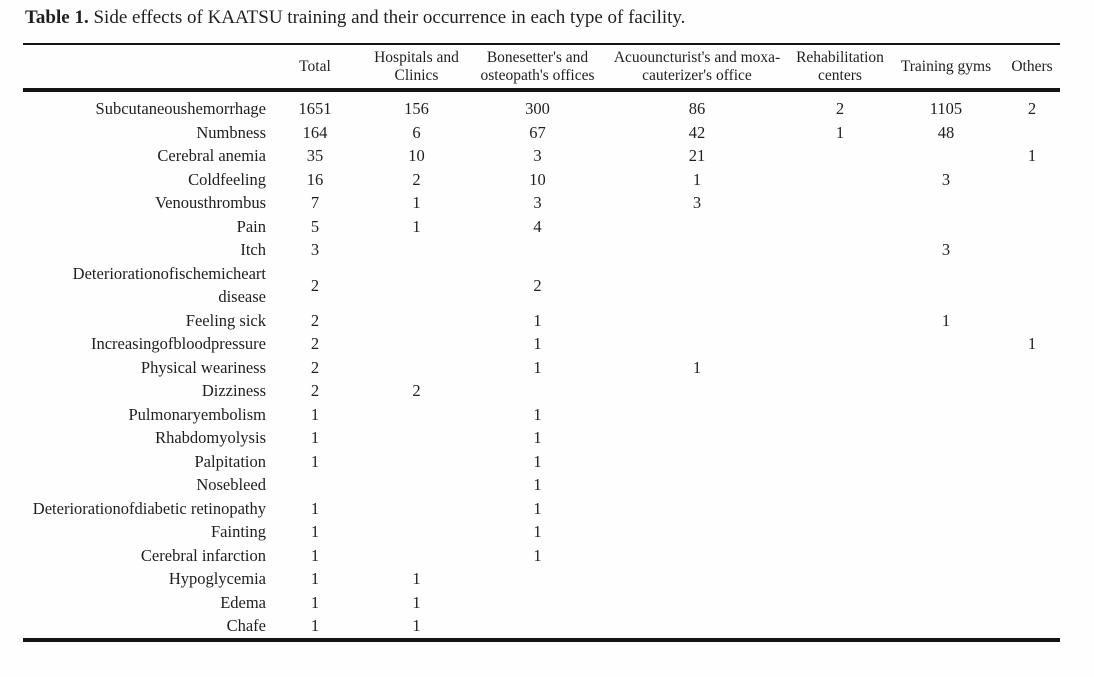  Describe the element at coordinates (537, 132) in the screenshot. I see `cell: 67` at that location.